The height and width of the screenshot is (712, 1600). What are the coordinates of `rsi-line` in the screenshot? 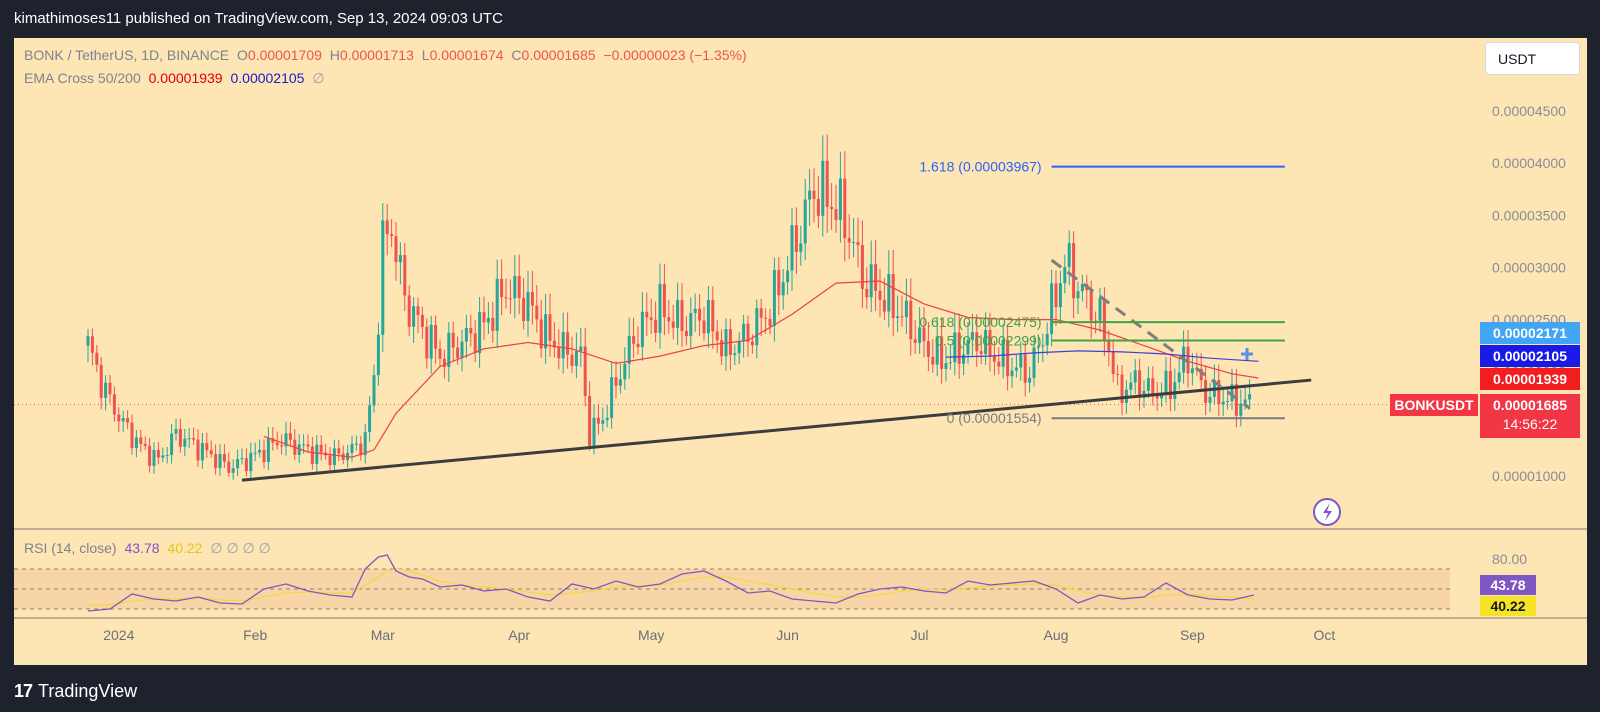 It's located at (671, 583).